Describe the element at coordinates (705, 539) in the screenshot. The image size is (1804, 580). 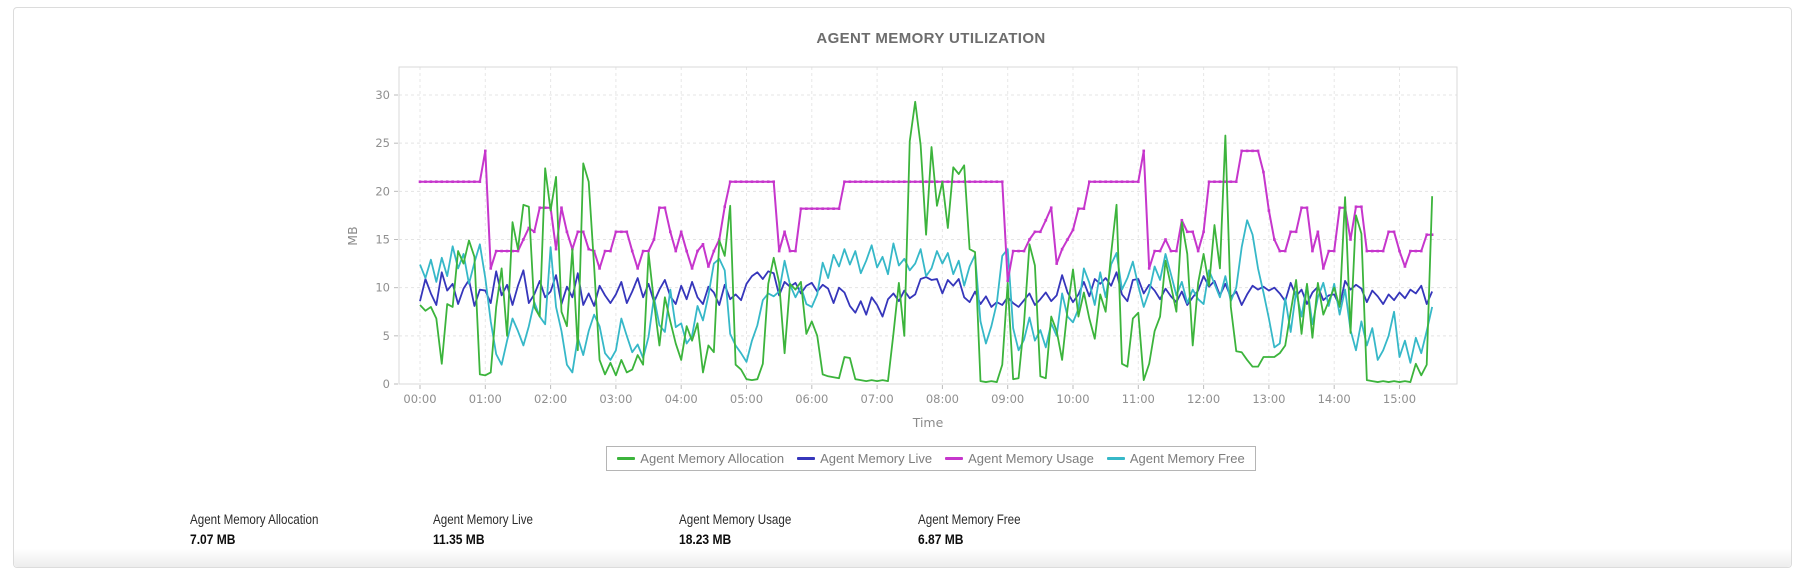
I see `summary-usage-value: 18.23 MB` at that location.